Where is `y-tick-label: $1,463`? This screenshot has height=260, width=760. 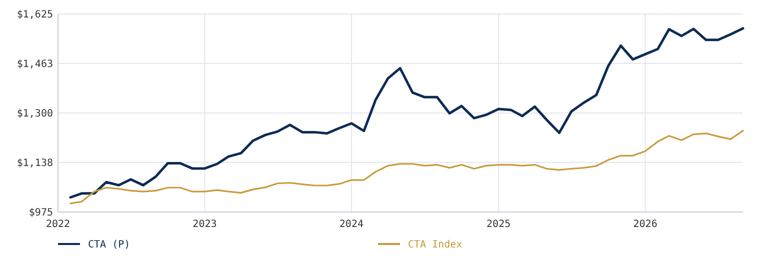 y-tick-label: $1,463 is located at coordinates (34, 64).